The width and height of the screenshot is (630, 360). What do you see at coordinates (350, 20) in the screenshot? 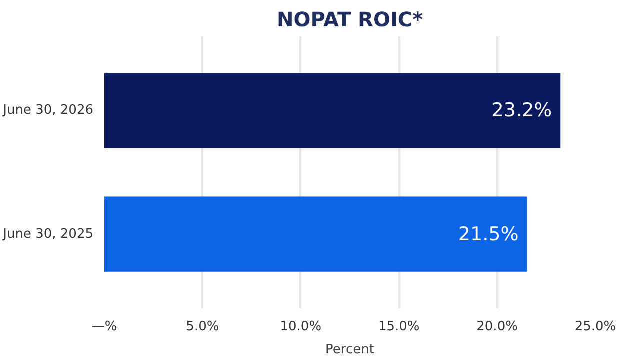
I see `chart-title: NOPAT ROIC*` at bounding box center [350, 20].